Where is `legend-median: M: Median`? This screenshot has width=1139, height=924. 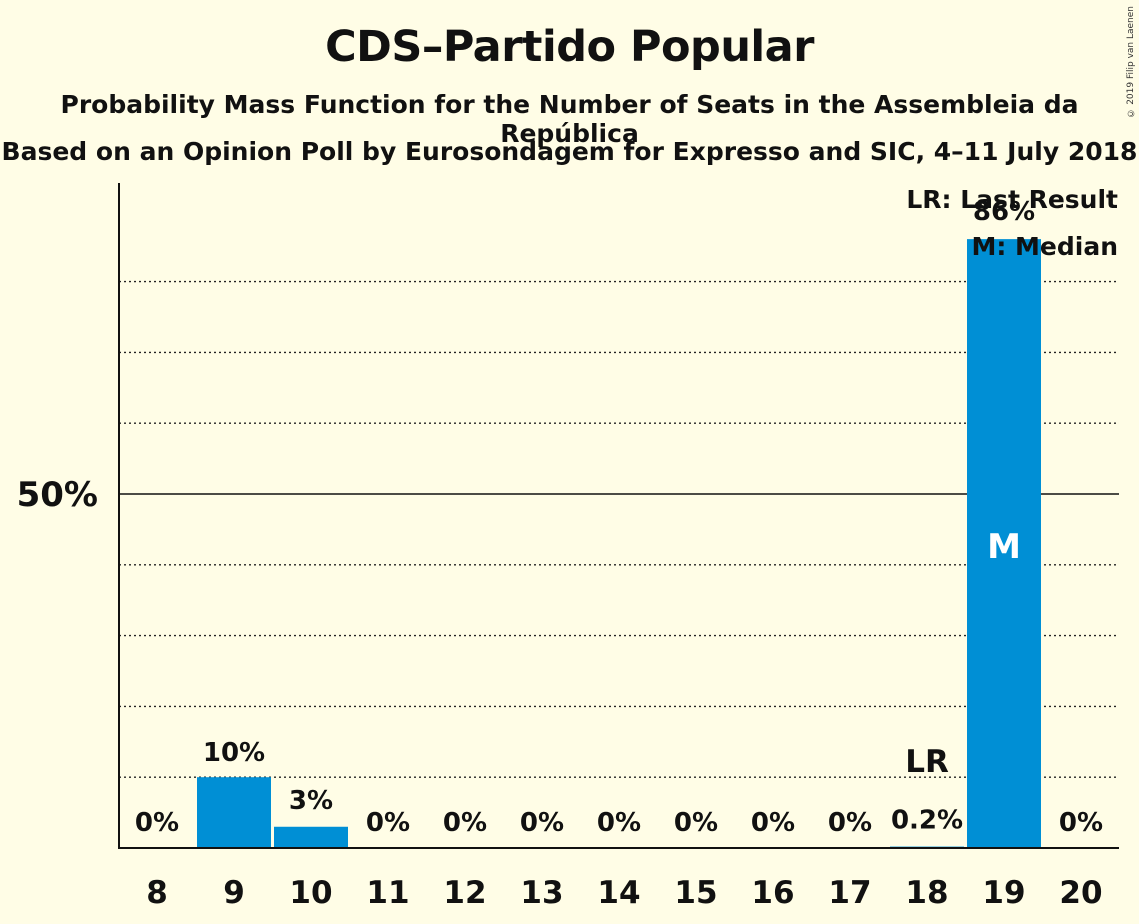 legend-median: M: Median is located at coordinates (1044, 246).